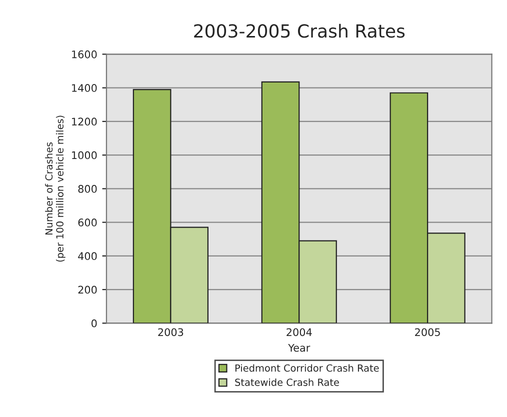 The image size is (507, 417). I want to click on y-tick-label: 1400, so click(84, 88).